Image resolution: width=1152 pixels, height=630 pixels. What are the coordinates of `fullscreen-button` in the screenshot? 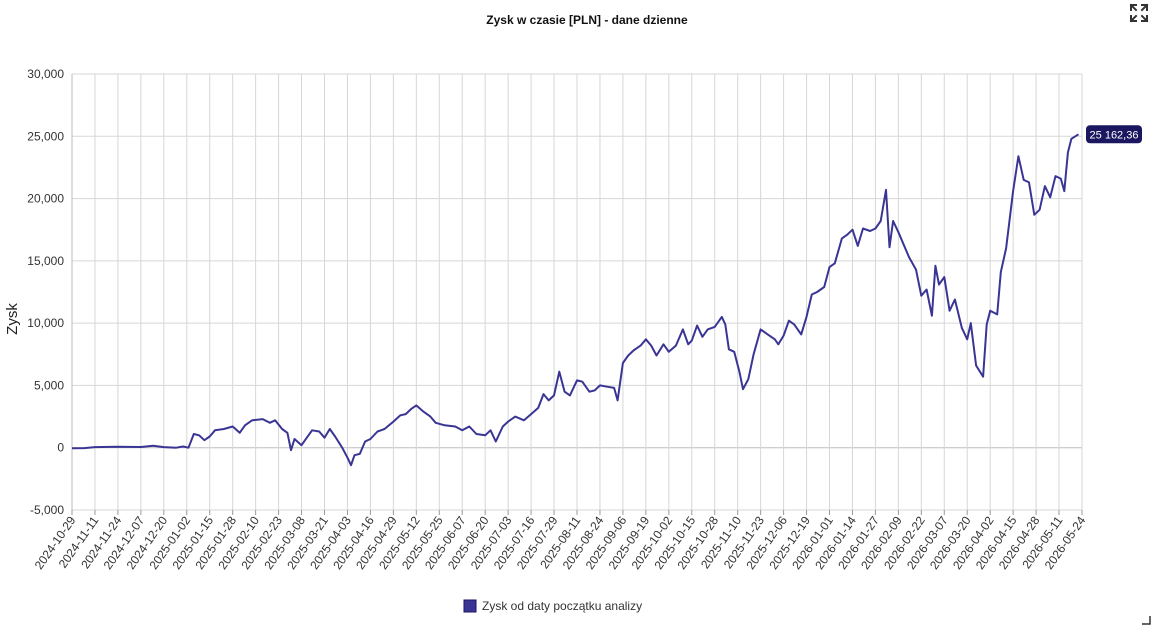 It's located at (1139, 13).